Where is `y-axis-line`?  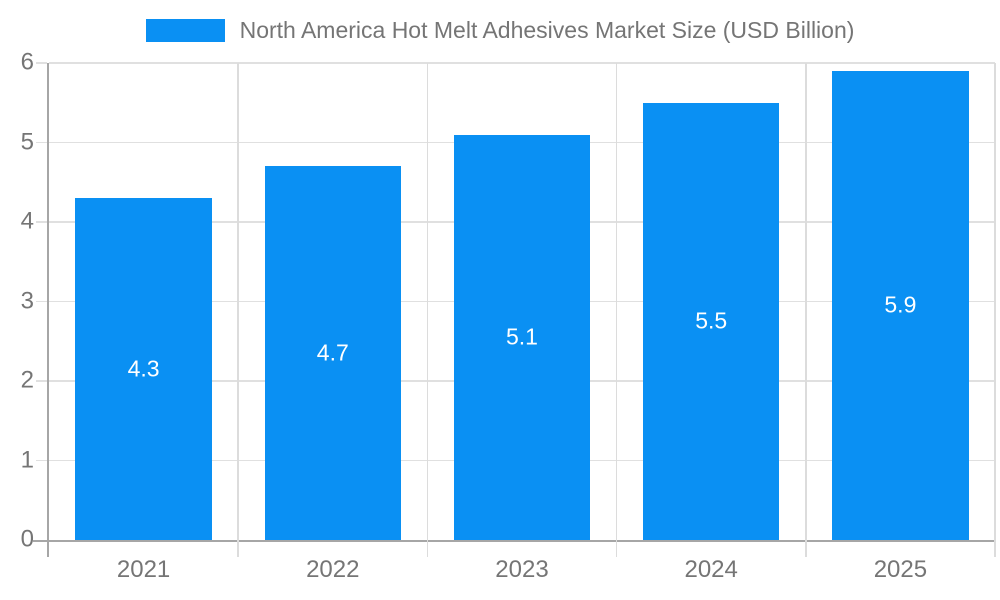 y-axis-line is located at coordinates (48, 310).